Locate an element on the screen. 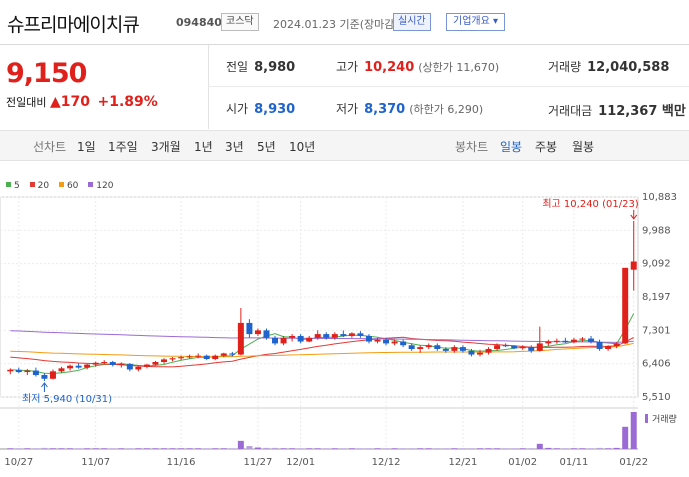 The height and width of the screenshot is (477, 689). volume-legend-swatch is located at coordinates (646, 418).